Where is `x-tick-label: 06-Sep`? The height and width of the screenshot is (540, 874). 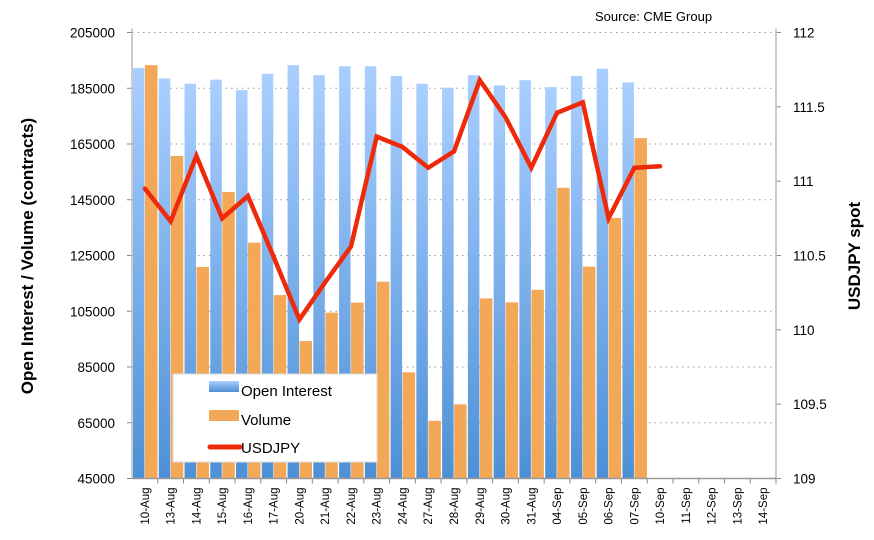 x-tick-label: 06-Sep is located at coordinates (610, 506).